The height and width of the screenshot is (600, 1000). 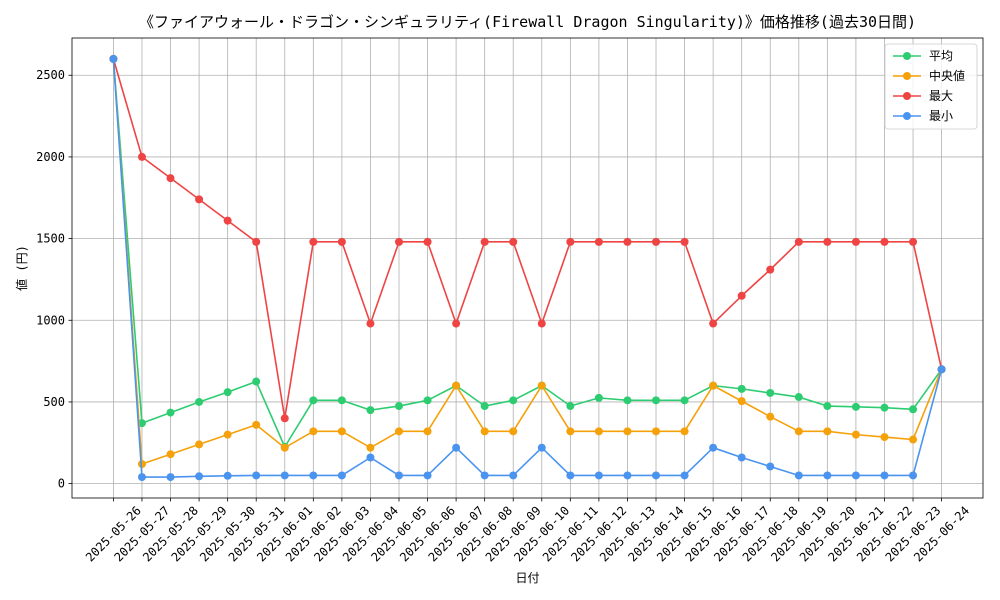 I want to click on legend-label: 平均, so click(x=941, y=56).